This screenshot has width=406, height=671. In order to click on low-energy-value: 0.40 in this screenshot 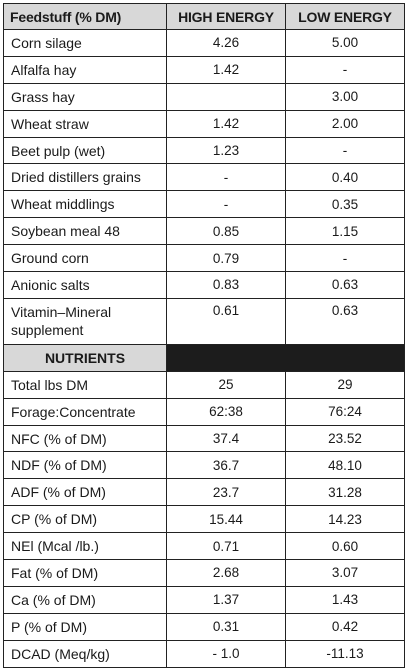, I will do `click(345, 177)`.